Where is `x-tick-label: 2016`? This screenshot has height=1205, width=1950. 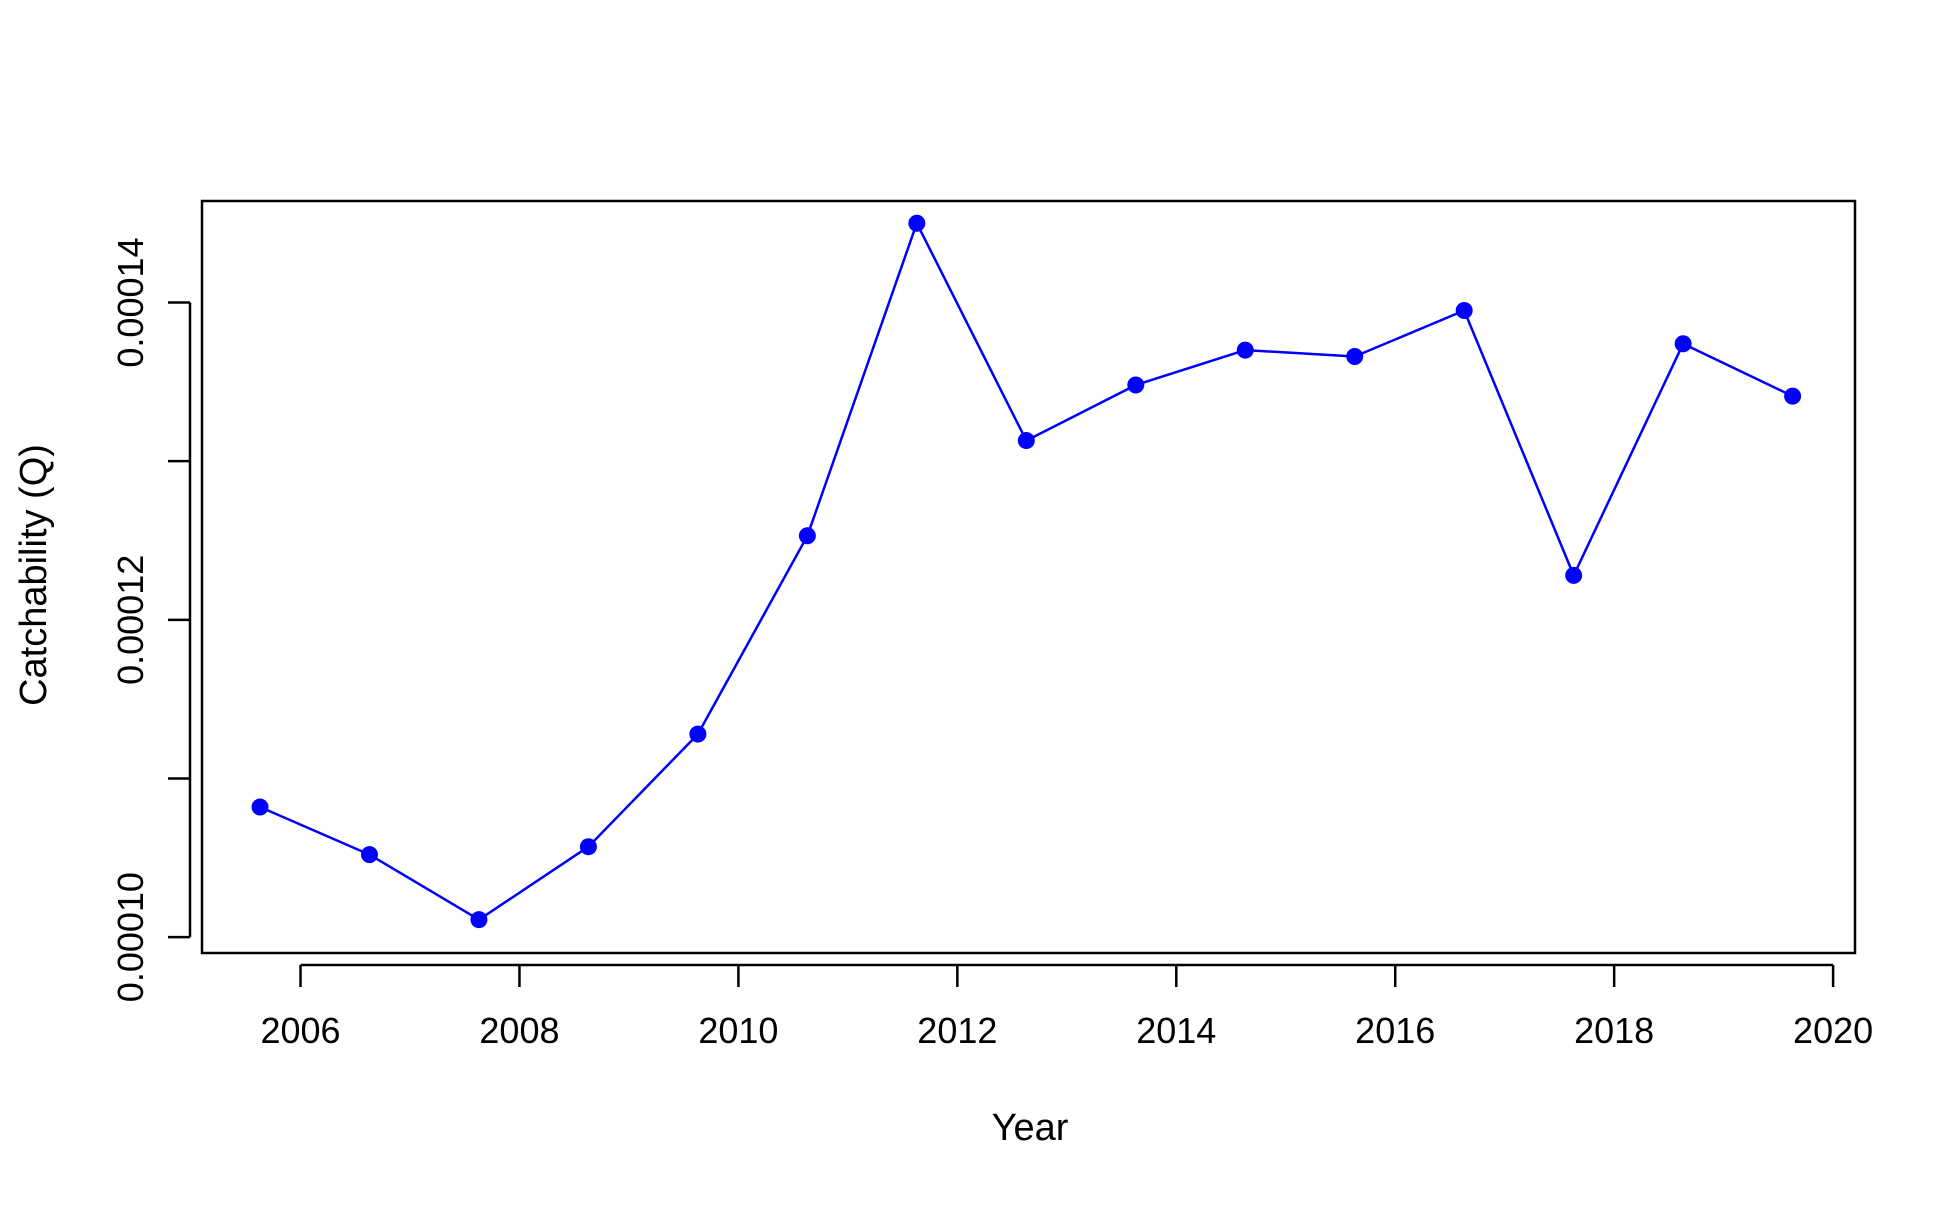 x-tick-label: 2016 is located at coordinates (1395, 1030).